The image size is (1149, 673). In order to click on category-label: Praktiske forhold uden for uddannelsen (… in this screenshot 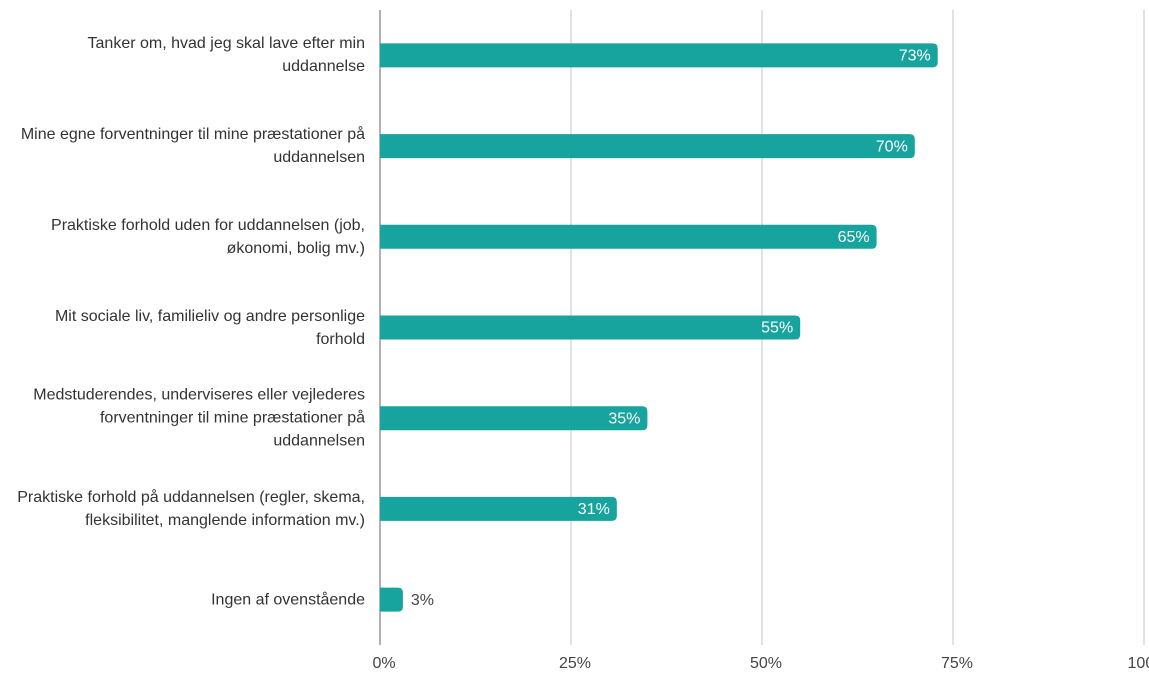, I will do `click(208, 236)`.